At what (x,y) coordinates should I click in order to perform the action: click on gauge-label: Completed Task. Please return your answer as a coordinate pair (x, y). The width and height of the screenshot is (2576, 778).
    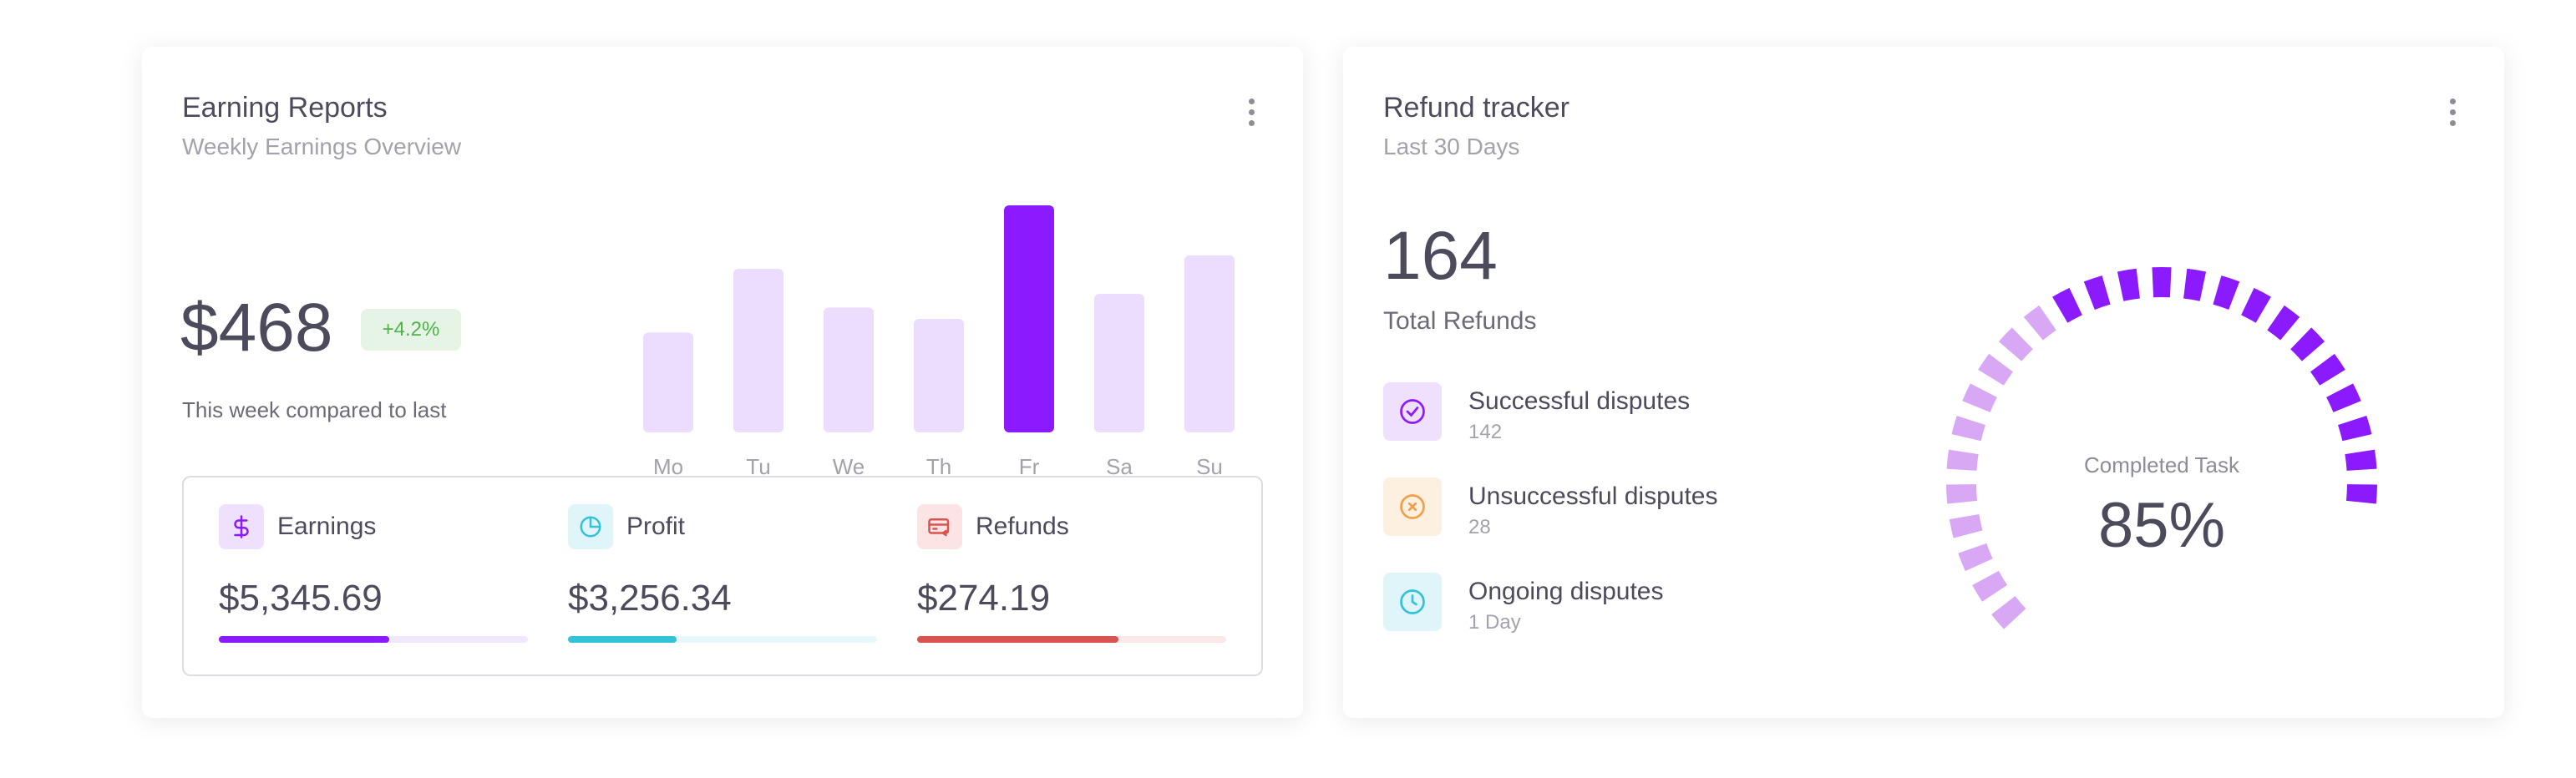
    Looking at the image, I should click on (2161, 465).